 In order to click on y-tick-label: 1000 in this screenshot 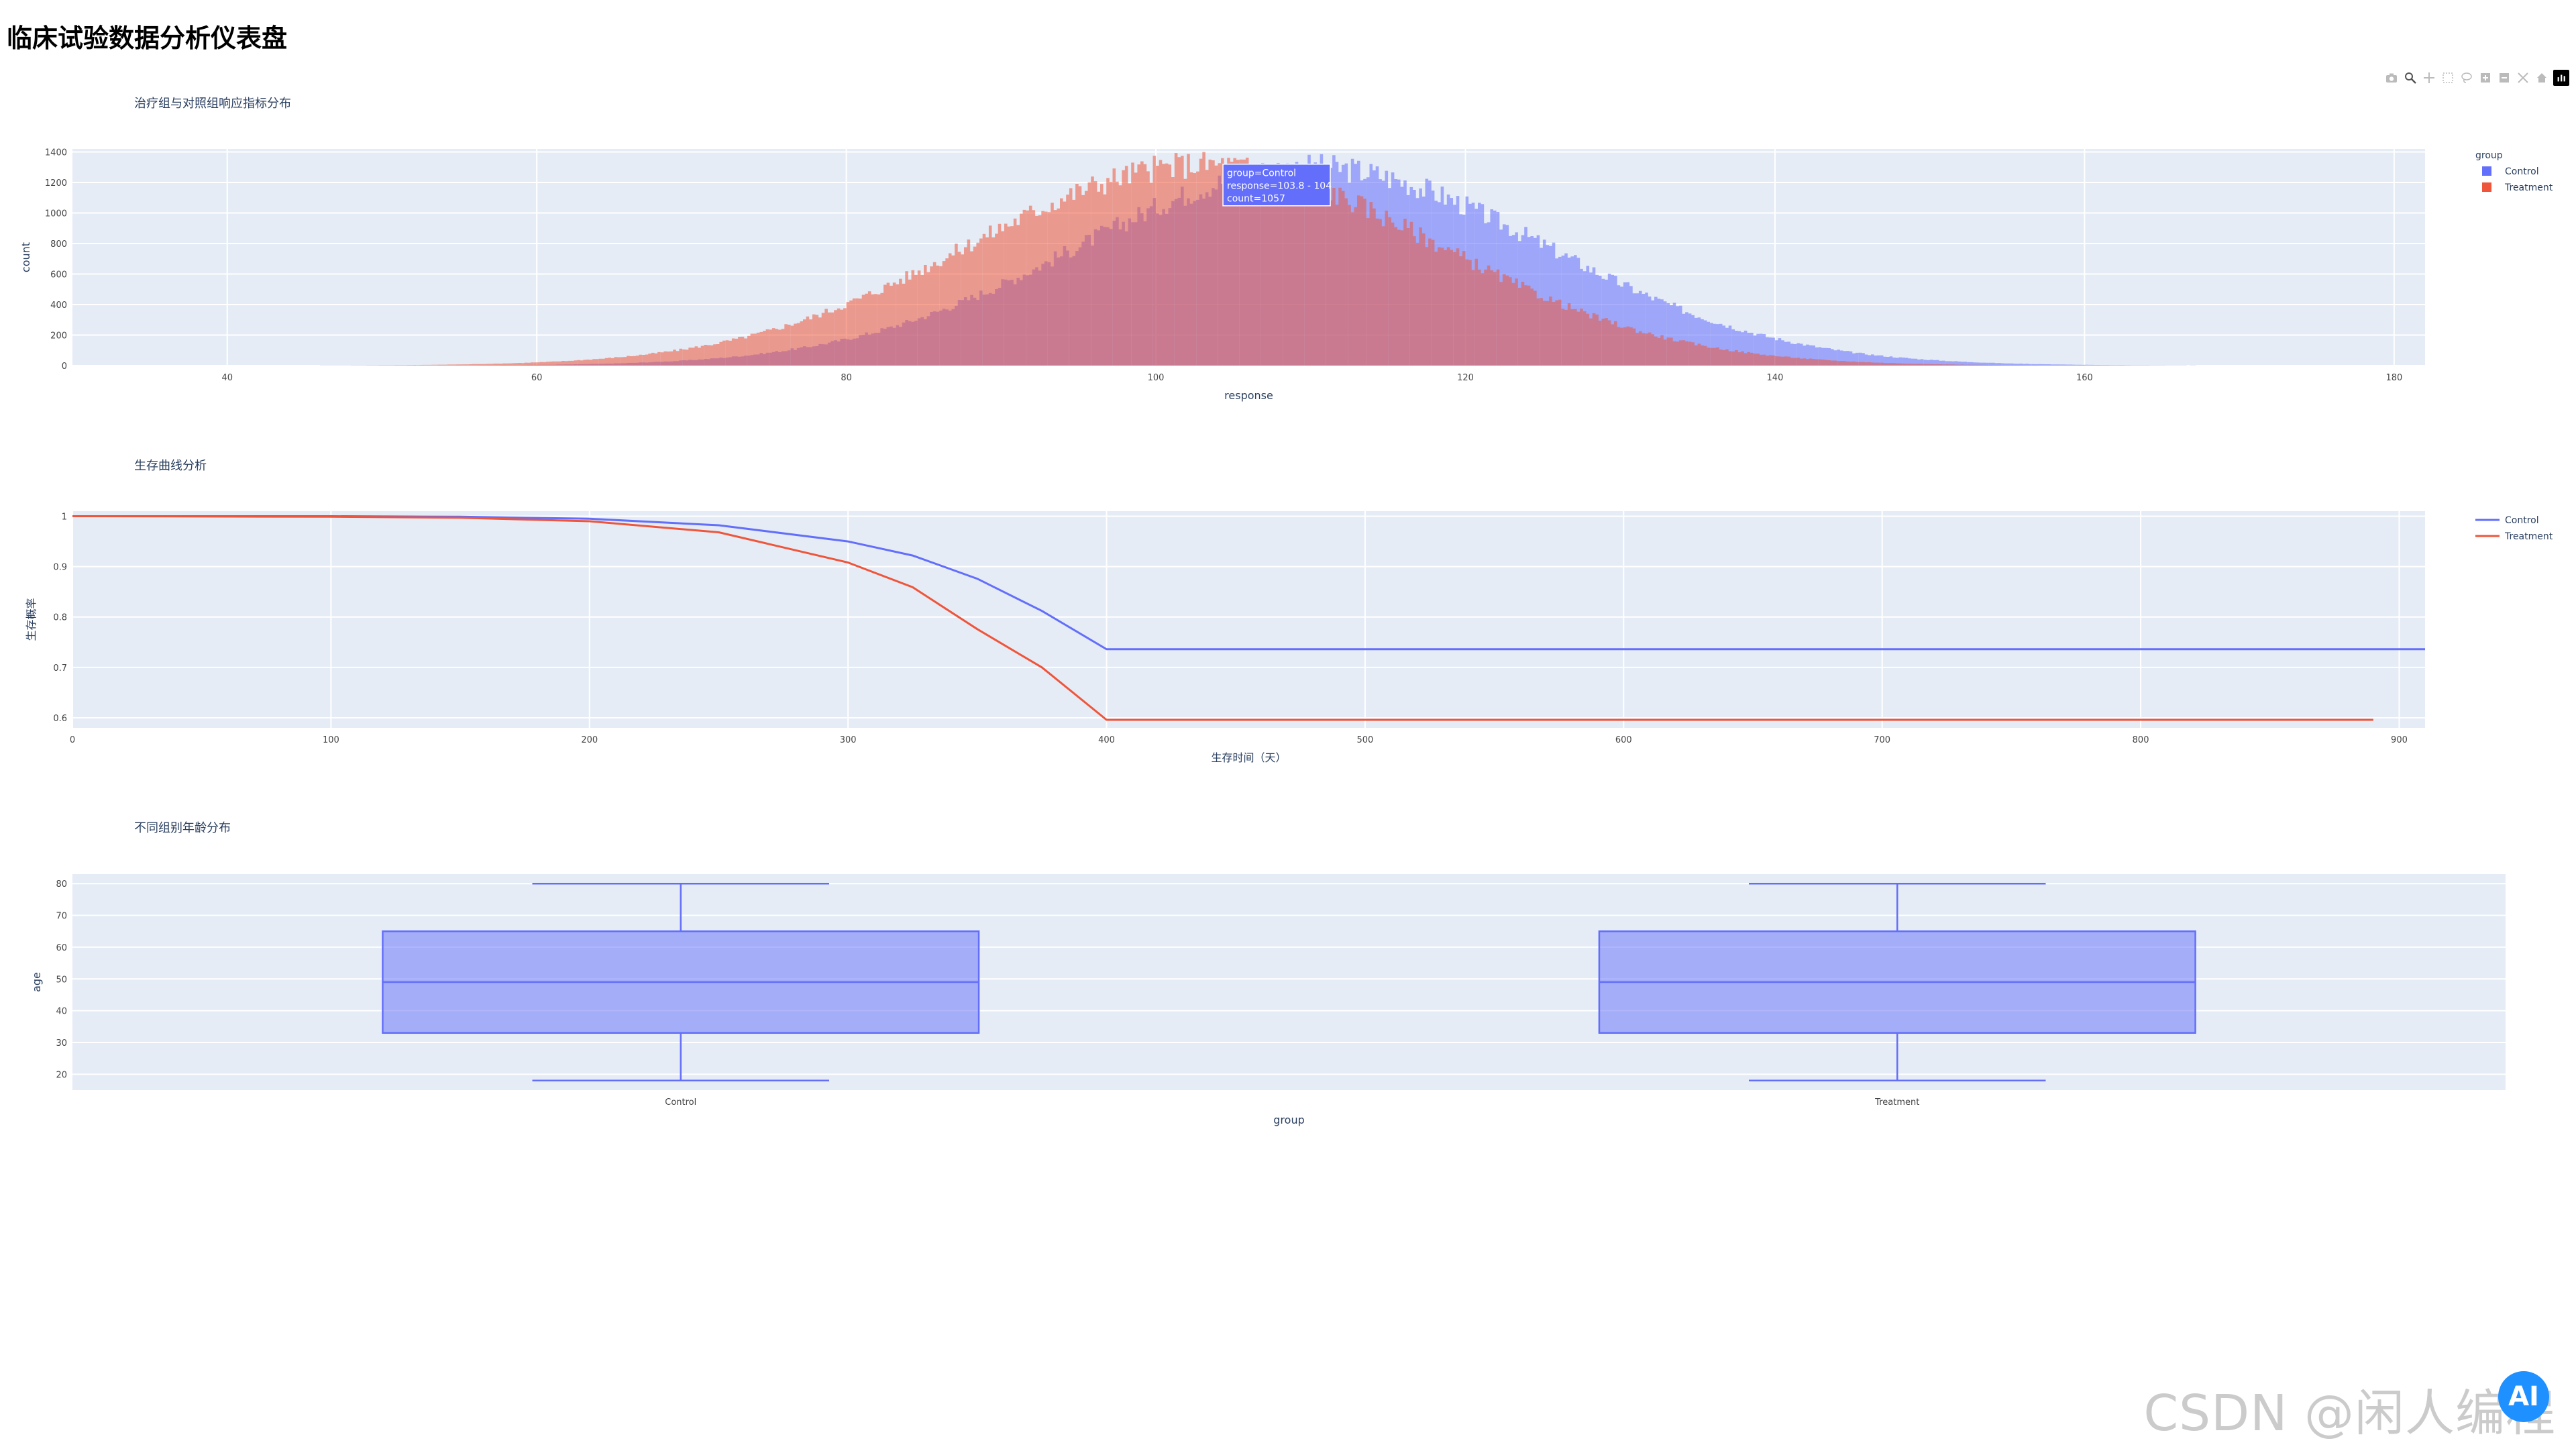, I will do `click(56, 214)`.